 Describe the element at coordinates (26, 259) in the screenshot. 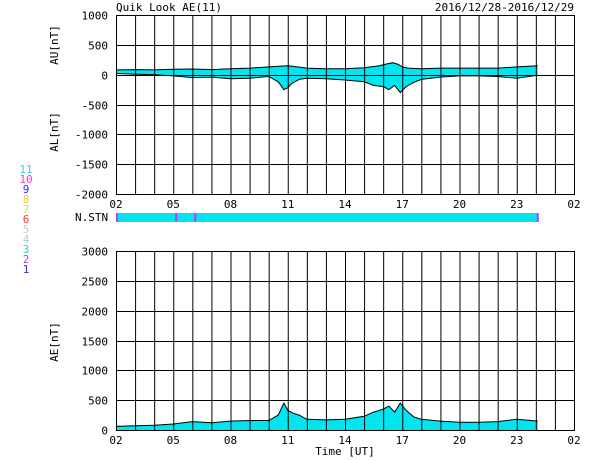

I see `station-legend-item: 2` at that location.